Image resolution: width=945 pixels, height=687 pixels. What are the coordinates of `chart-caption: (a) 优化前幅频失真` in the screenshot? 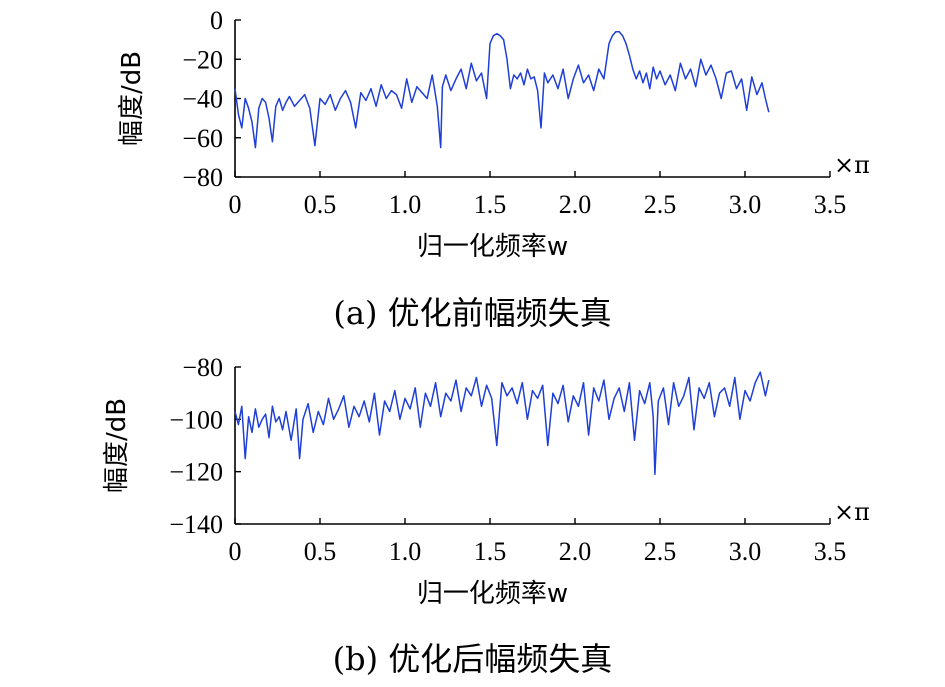 It's located at (472, 313).